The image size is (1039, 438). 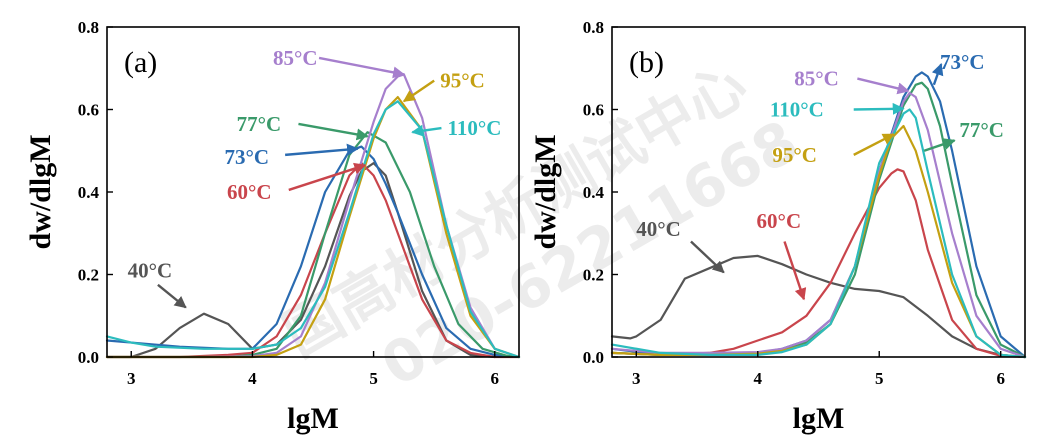 What do you see at coordinates (879, 378) in the screenshot?
I see `x-tick-label-b-5: 5` at bounding box center [879, 378].